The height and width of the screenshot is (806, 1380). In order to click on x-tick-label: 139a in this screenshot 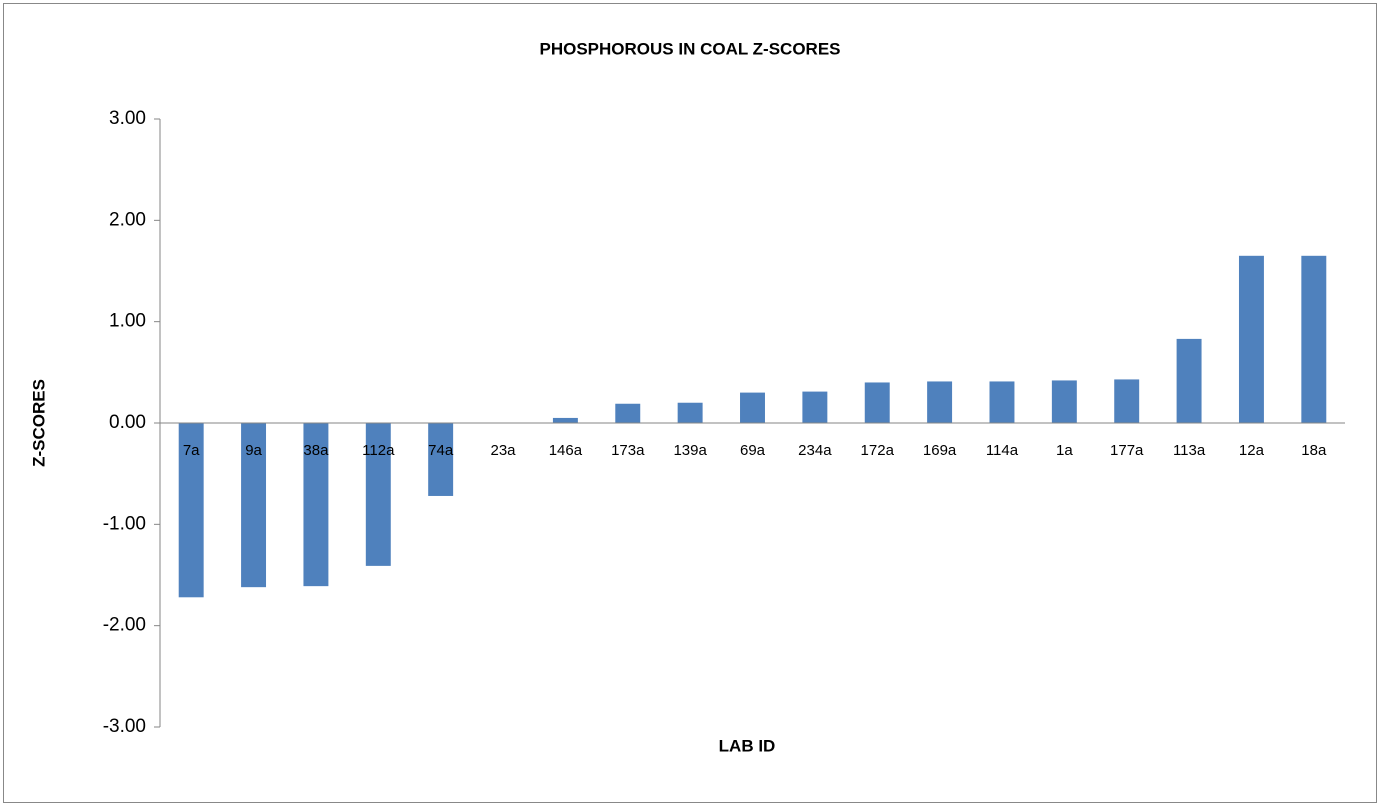, I will do `click(690, 450)`.